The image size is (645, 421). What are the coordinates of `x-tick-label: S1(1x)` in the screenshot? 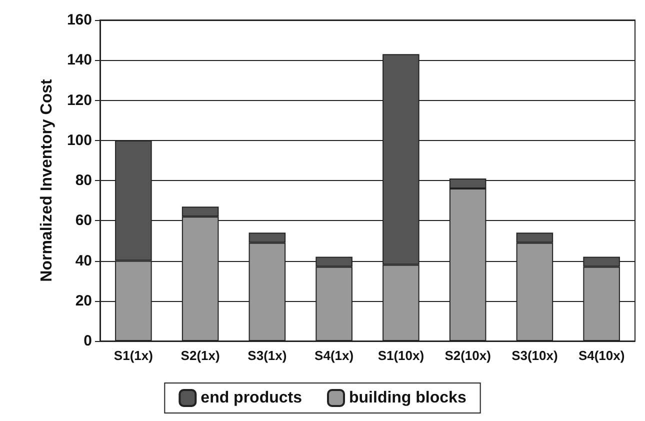 It's located at (133, 355).